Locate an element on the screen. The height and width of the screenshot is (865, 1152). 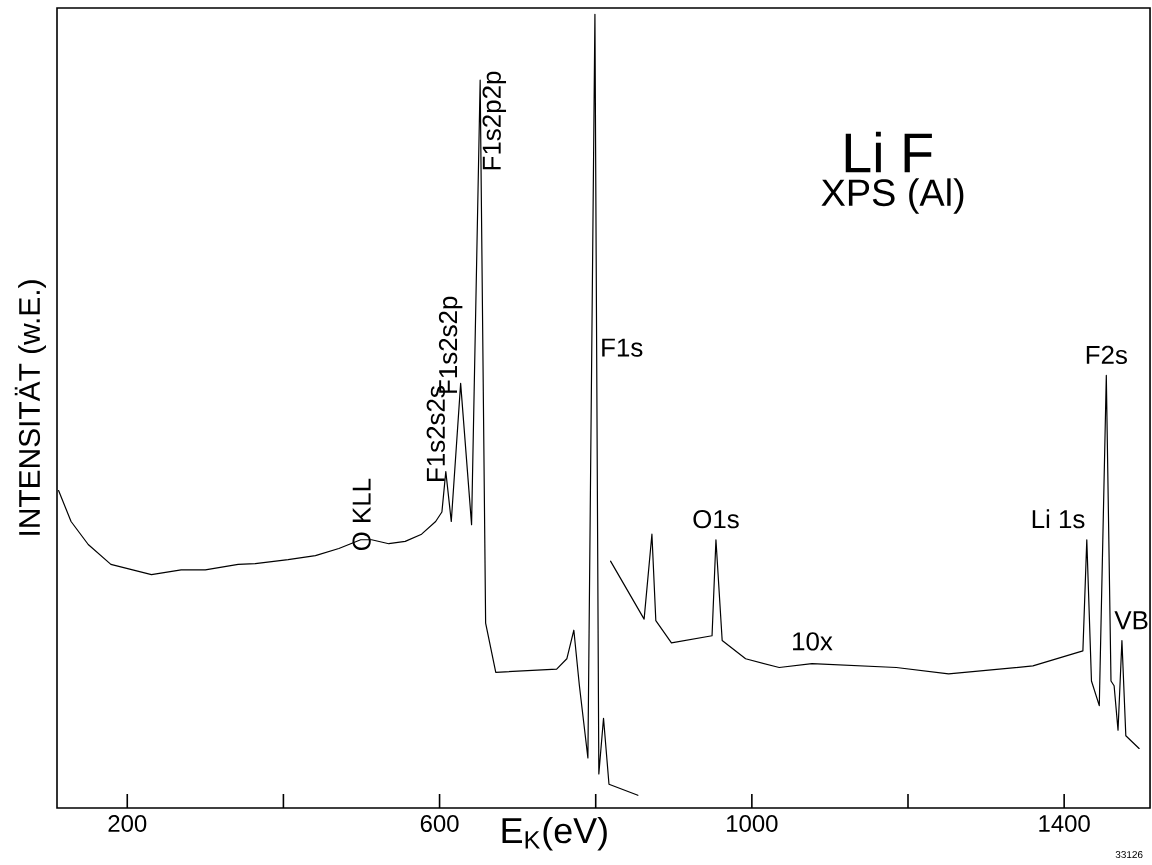
annotation: F1s2p2p is located at coordinates (494, 120).